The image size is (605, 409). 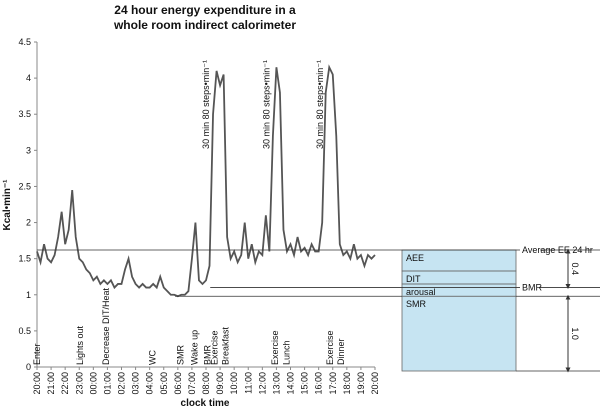 What do you see at coordinates (341, 351) in the screenshot?
I see `annotation: Dinner` at bounding box center [341, 351].